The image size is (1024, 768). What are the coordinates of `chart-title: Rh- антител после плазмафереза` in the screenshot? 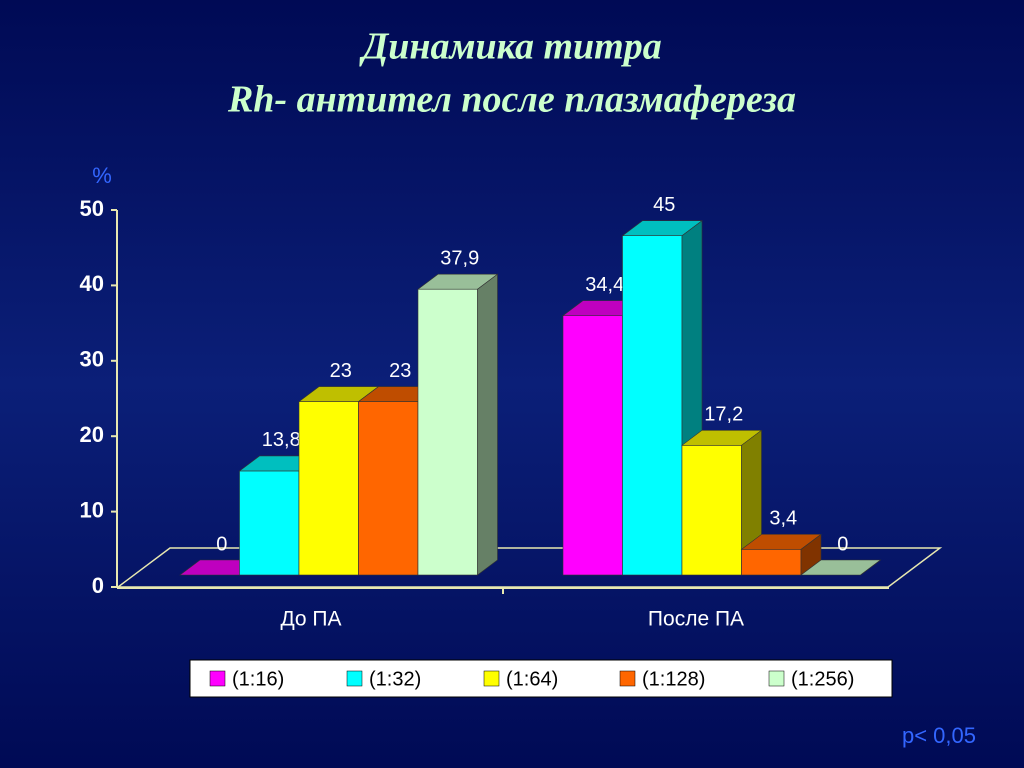 It's located at (511, 100).